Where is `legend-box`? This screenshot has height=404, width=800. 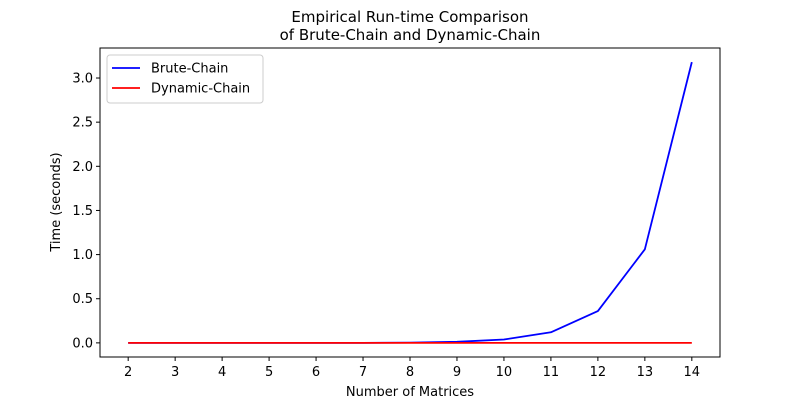
legend-box is located at coordinates (185, 79).